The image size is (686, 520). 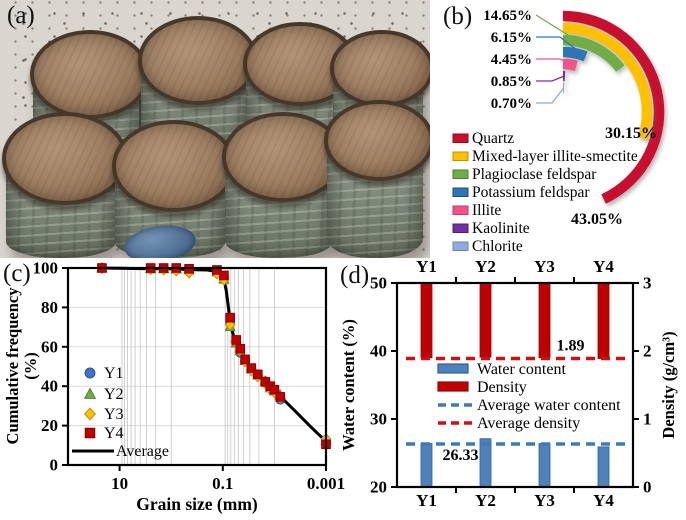 I want to click on annotation-average-water-content: 26.33, so click(x=461, y=455).